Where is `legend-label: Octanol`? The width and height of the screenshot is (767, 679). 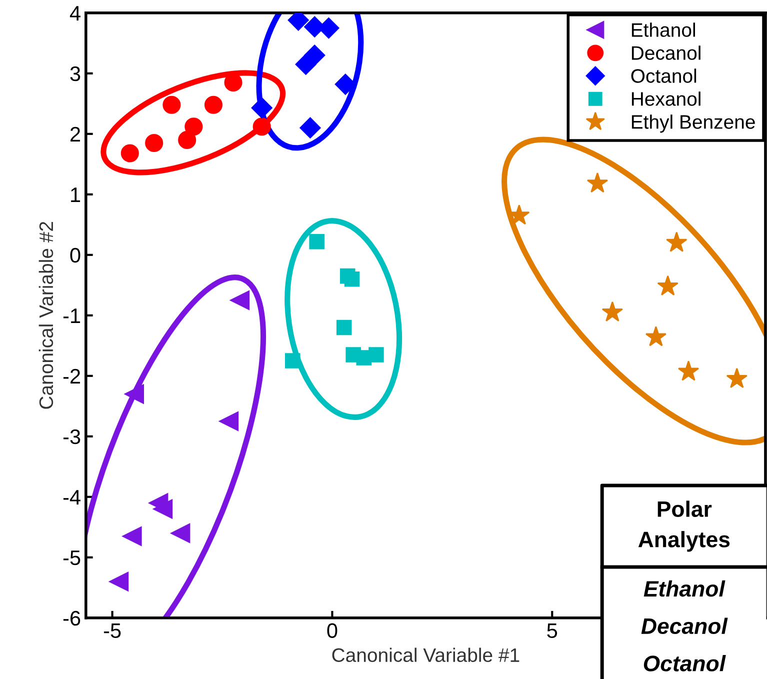
legend-label: Octanol is located at coordinates (663, 75).